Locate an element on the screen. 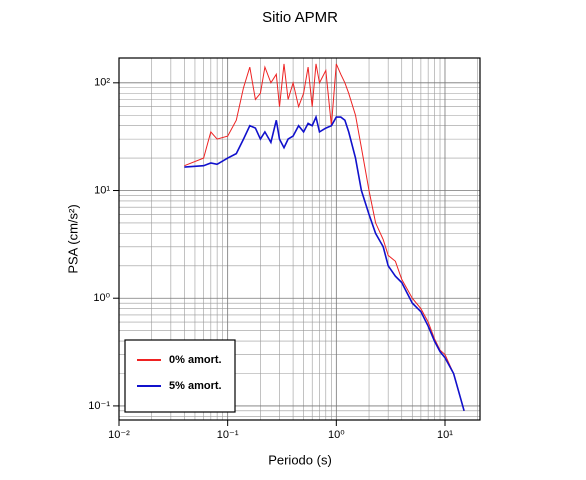 This screenshot has height=480, width=586. y-tick-label: 10¹ is located at coordinates (102, 190).